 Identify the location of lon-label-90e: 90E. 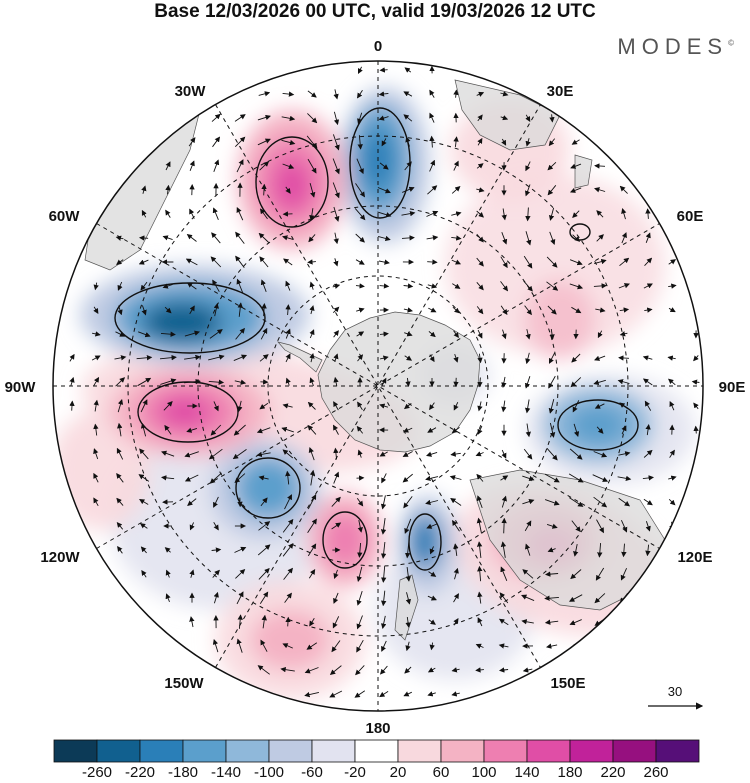
(732, 387).